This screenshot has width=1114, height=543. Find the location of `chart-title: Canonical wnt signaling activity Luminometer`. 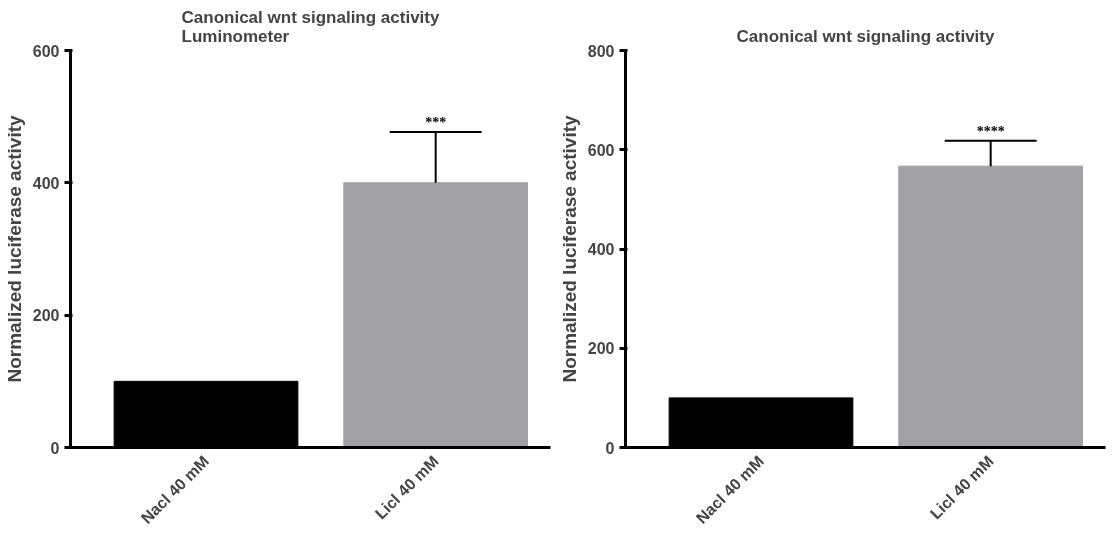

chart-title: Canonical wnt signaling activity Luminometer is located at coordinates (310, 26).